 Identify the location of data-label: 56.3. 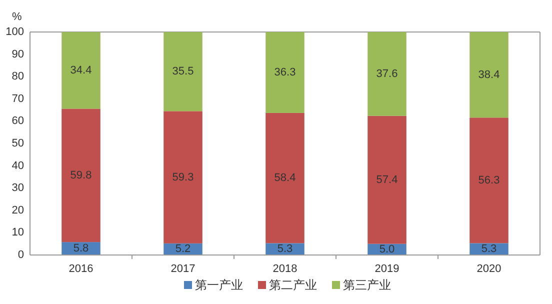
(489, 180).